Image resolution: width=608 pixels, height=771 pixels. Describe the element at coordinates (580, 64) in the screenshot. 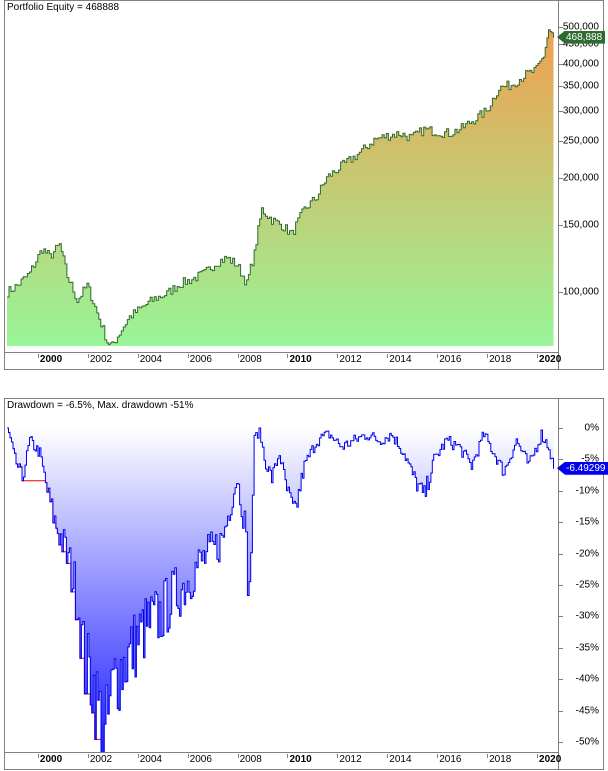

I see `y-tick-label: 400,000` at that location.